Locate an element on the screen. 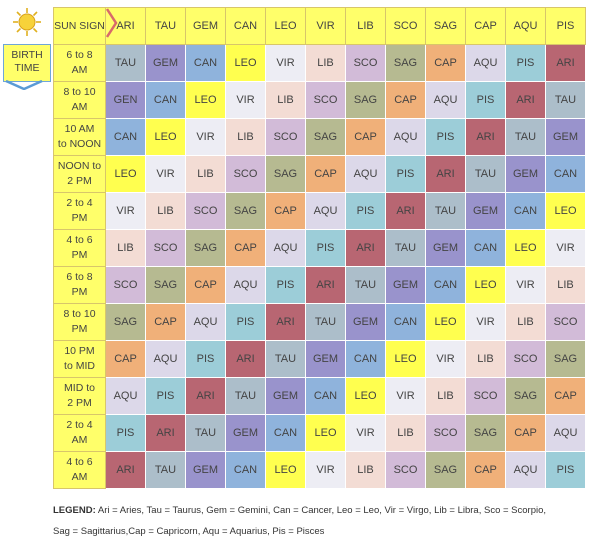  birth-time-cell: 2 to 4 AM is located at coordinates (79, 433).